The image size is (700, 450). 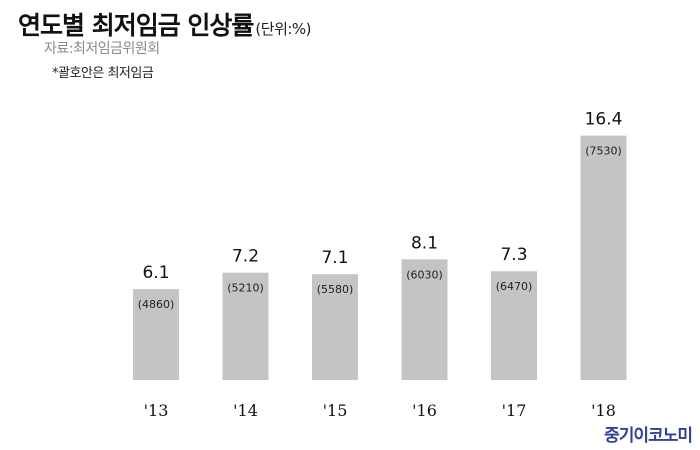 What do you see at coordinates (102, 49) in the screenshot?
I see `source-label: 자료:최저임금위원회` at bounding box center [102, 49].